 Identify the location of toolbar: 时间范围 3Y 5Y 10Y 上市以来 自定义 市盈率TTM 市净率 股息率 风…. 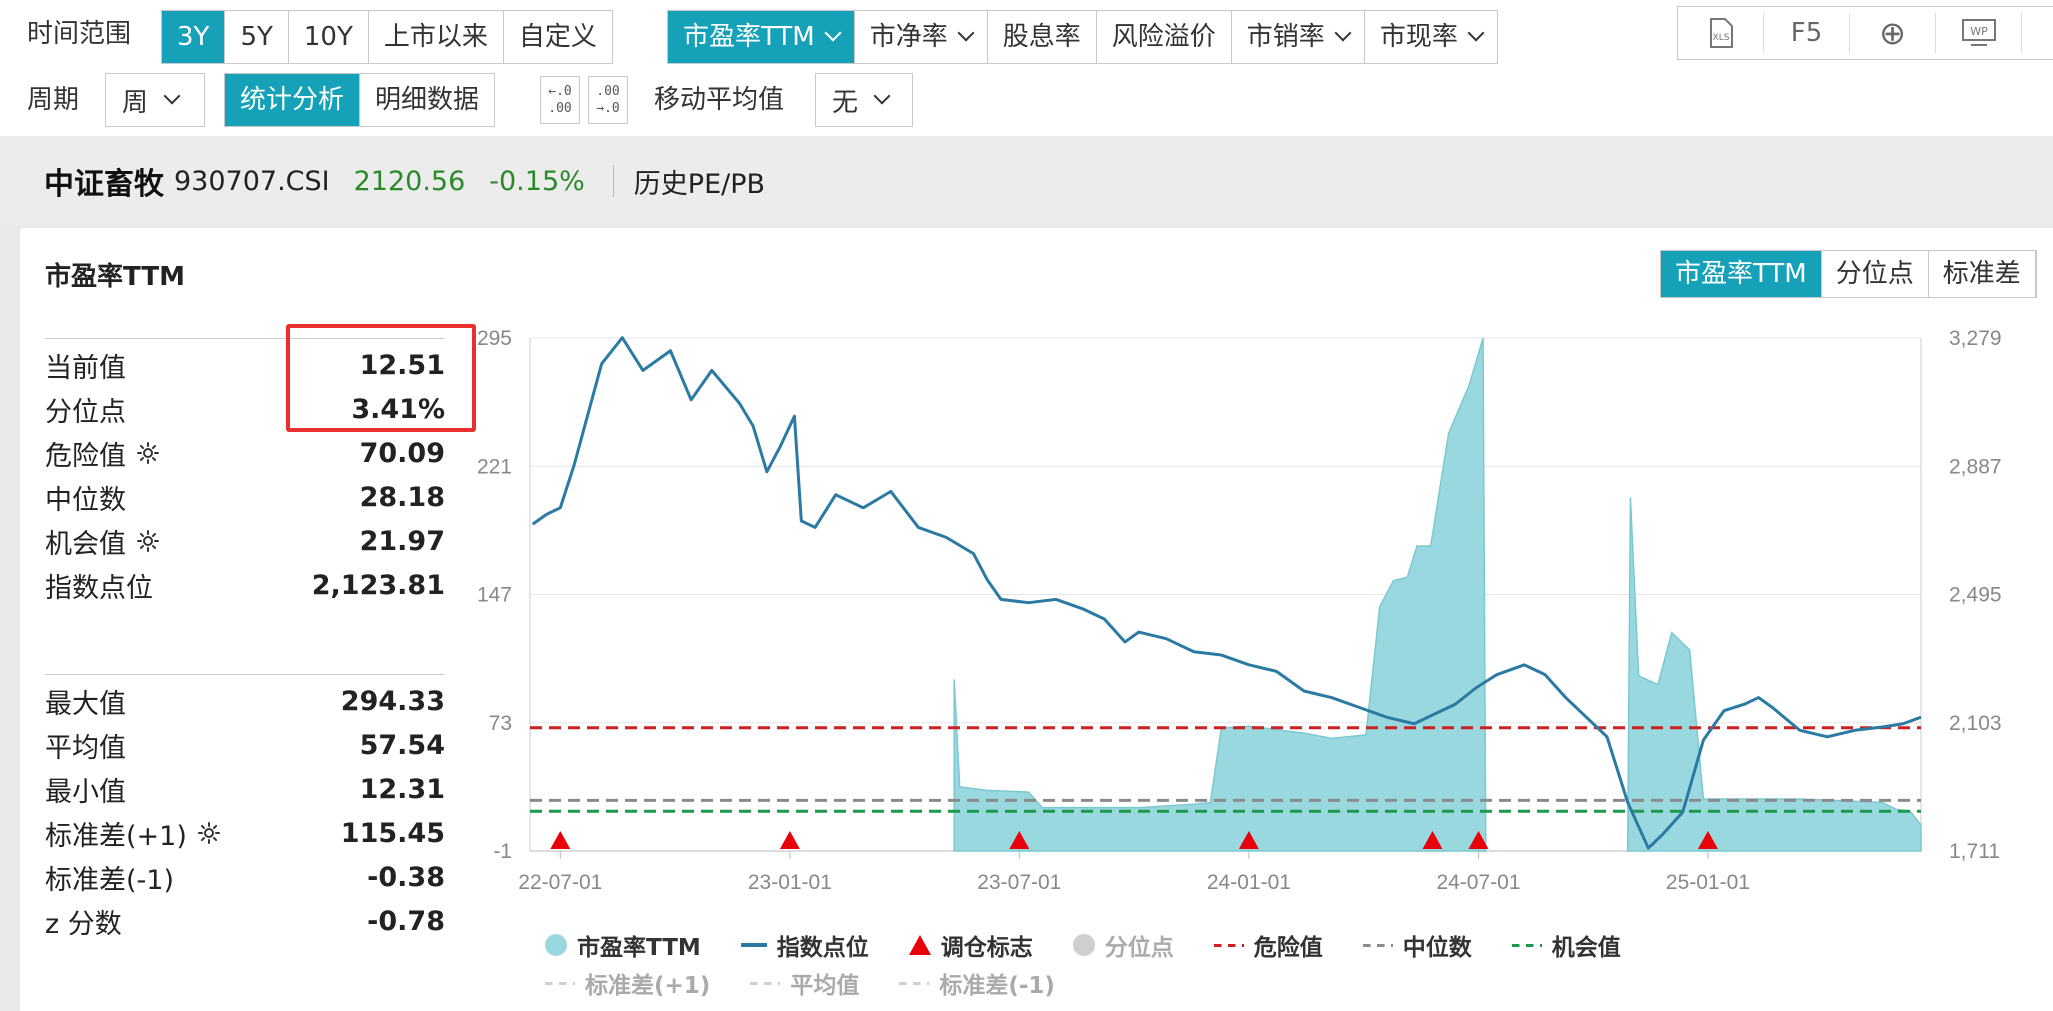
(1026, 68).